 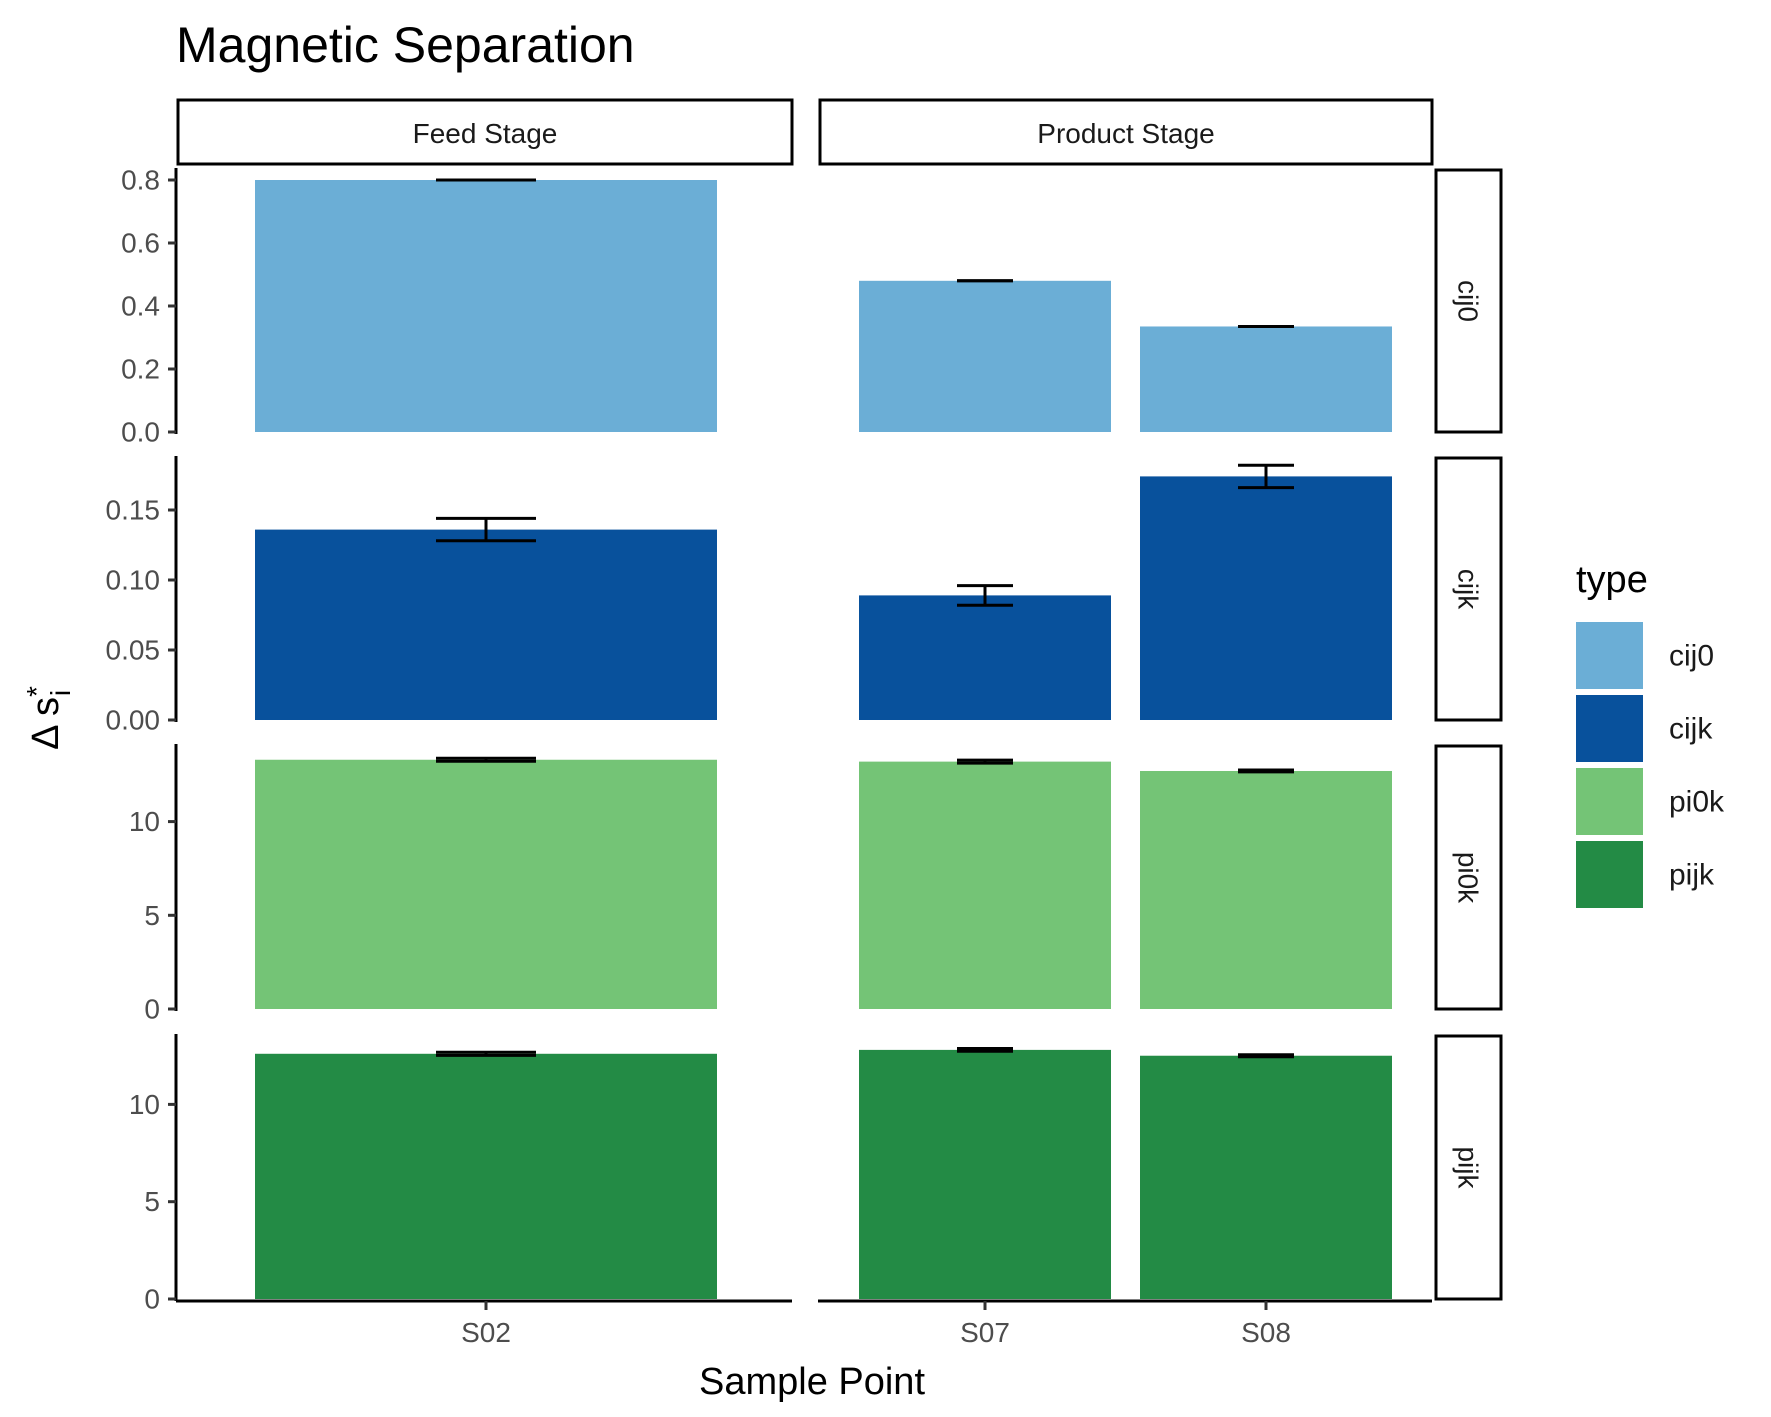 What do you see at coordinates (1612, 580) in the screenshot?
I see `legend-title: type` at bounding box center [1612, 580].